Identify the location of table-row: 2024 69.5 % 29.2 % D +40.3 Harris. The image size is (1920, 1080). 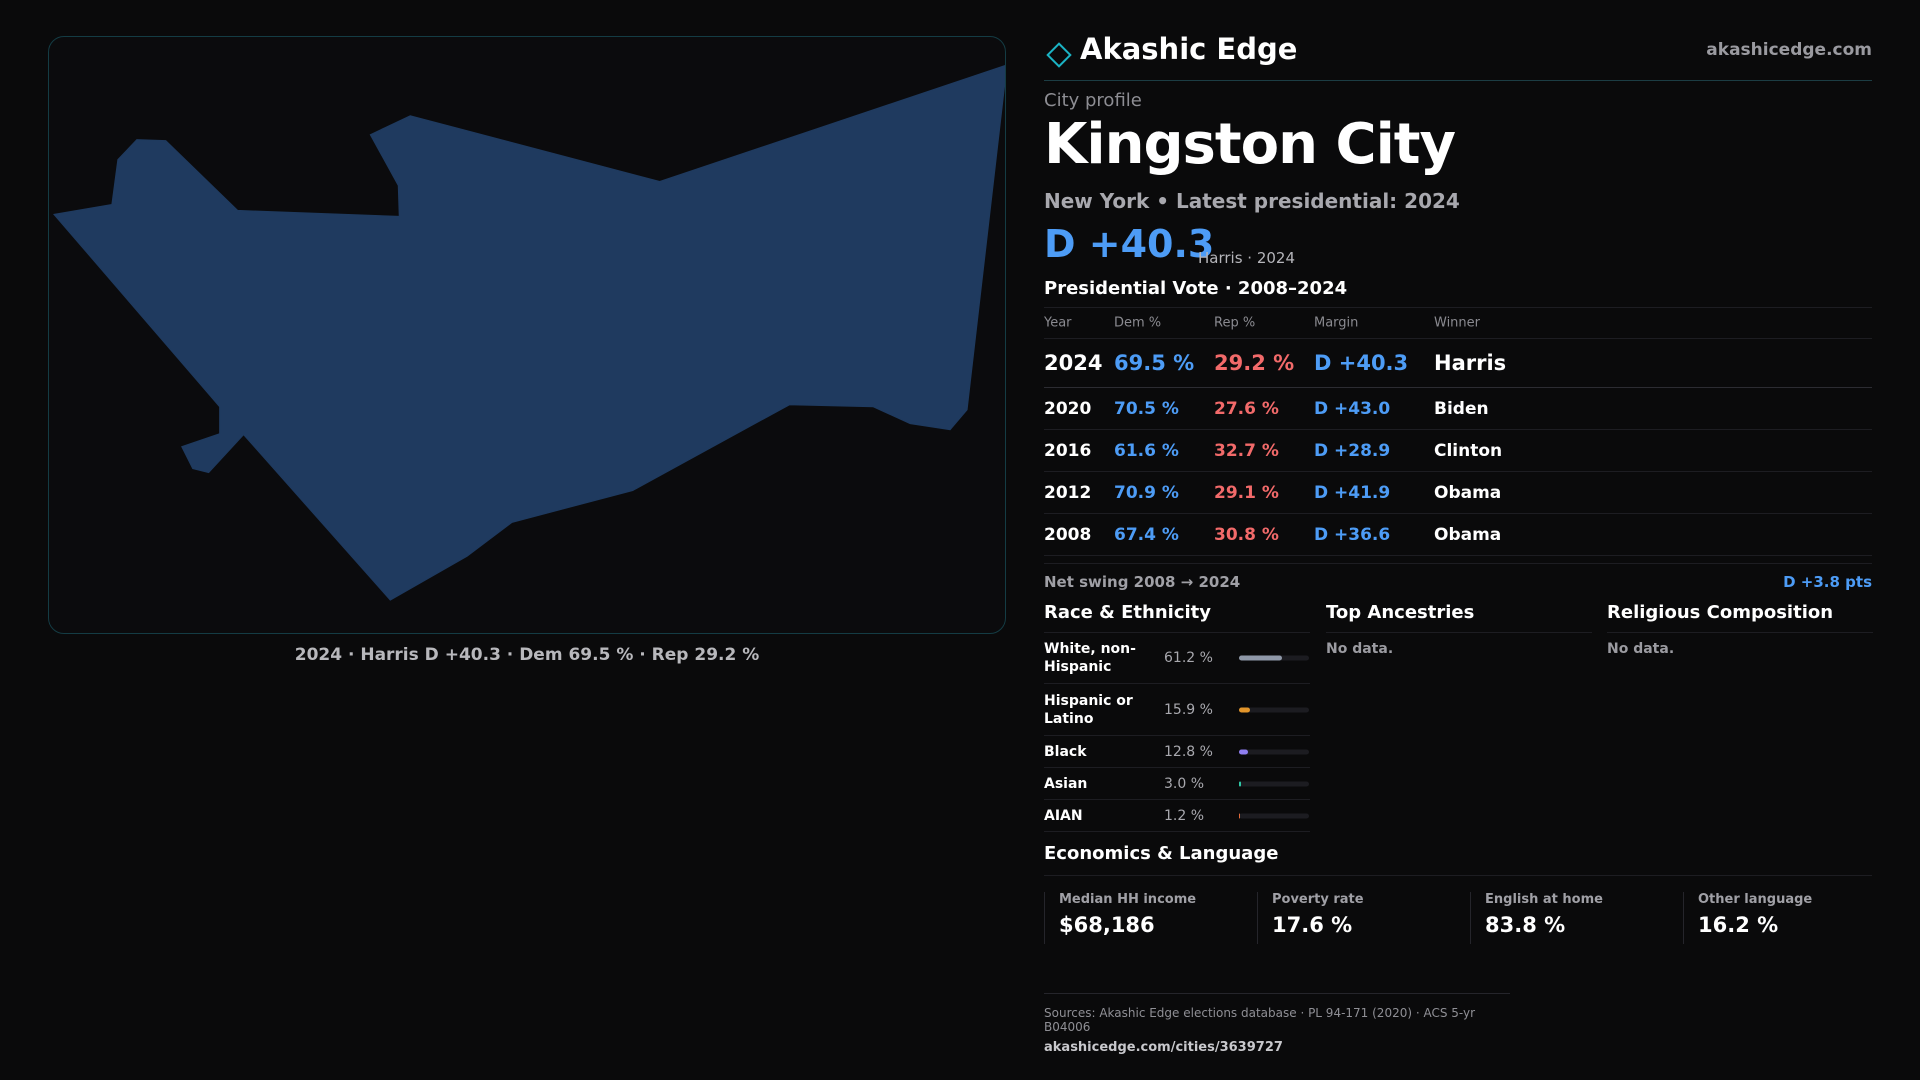
(1458, 363).